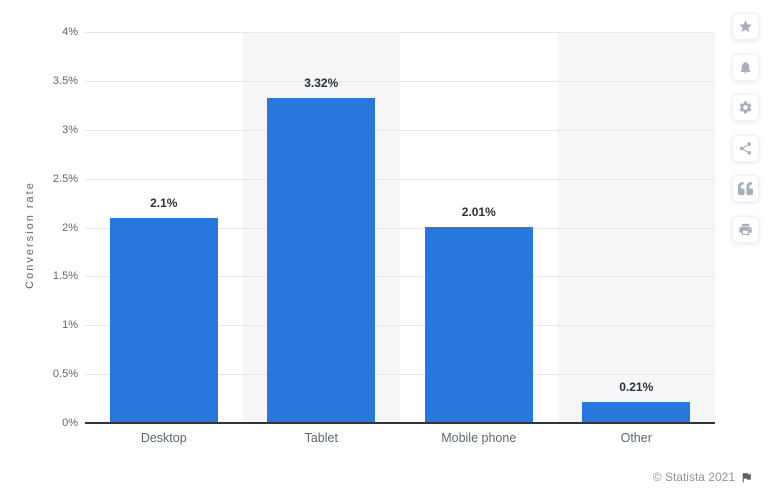  What do you see at coordinates (65, 374) in the screenshot?
I see `y-tick-label: 0.5%` at bounding box center [65, 374].